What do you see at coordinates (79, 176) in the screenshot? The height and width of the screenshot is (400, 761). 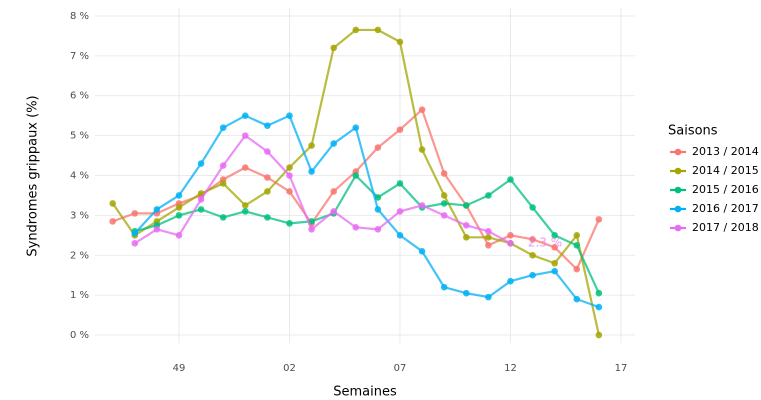 I see `y-tick-label: 4 %` at bounding box center [79, 176].